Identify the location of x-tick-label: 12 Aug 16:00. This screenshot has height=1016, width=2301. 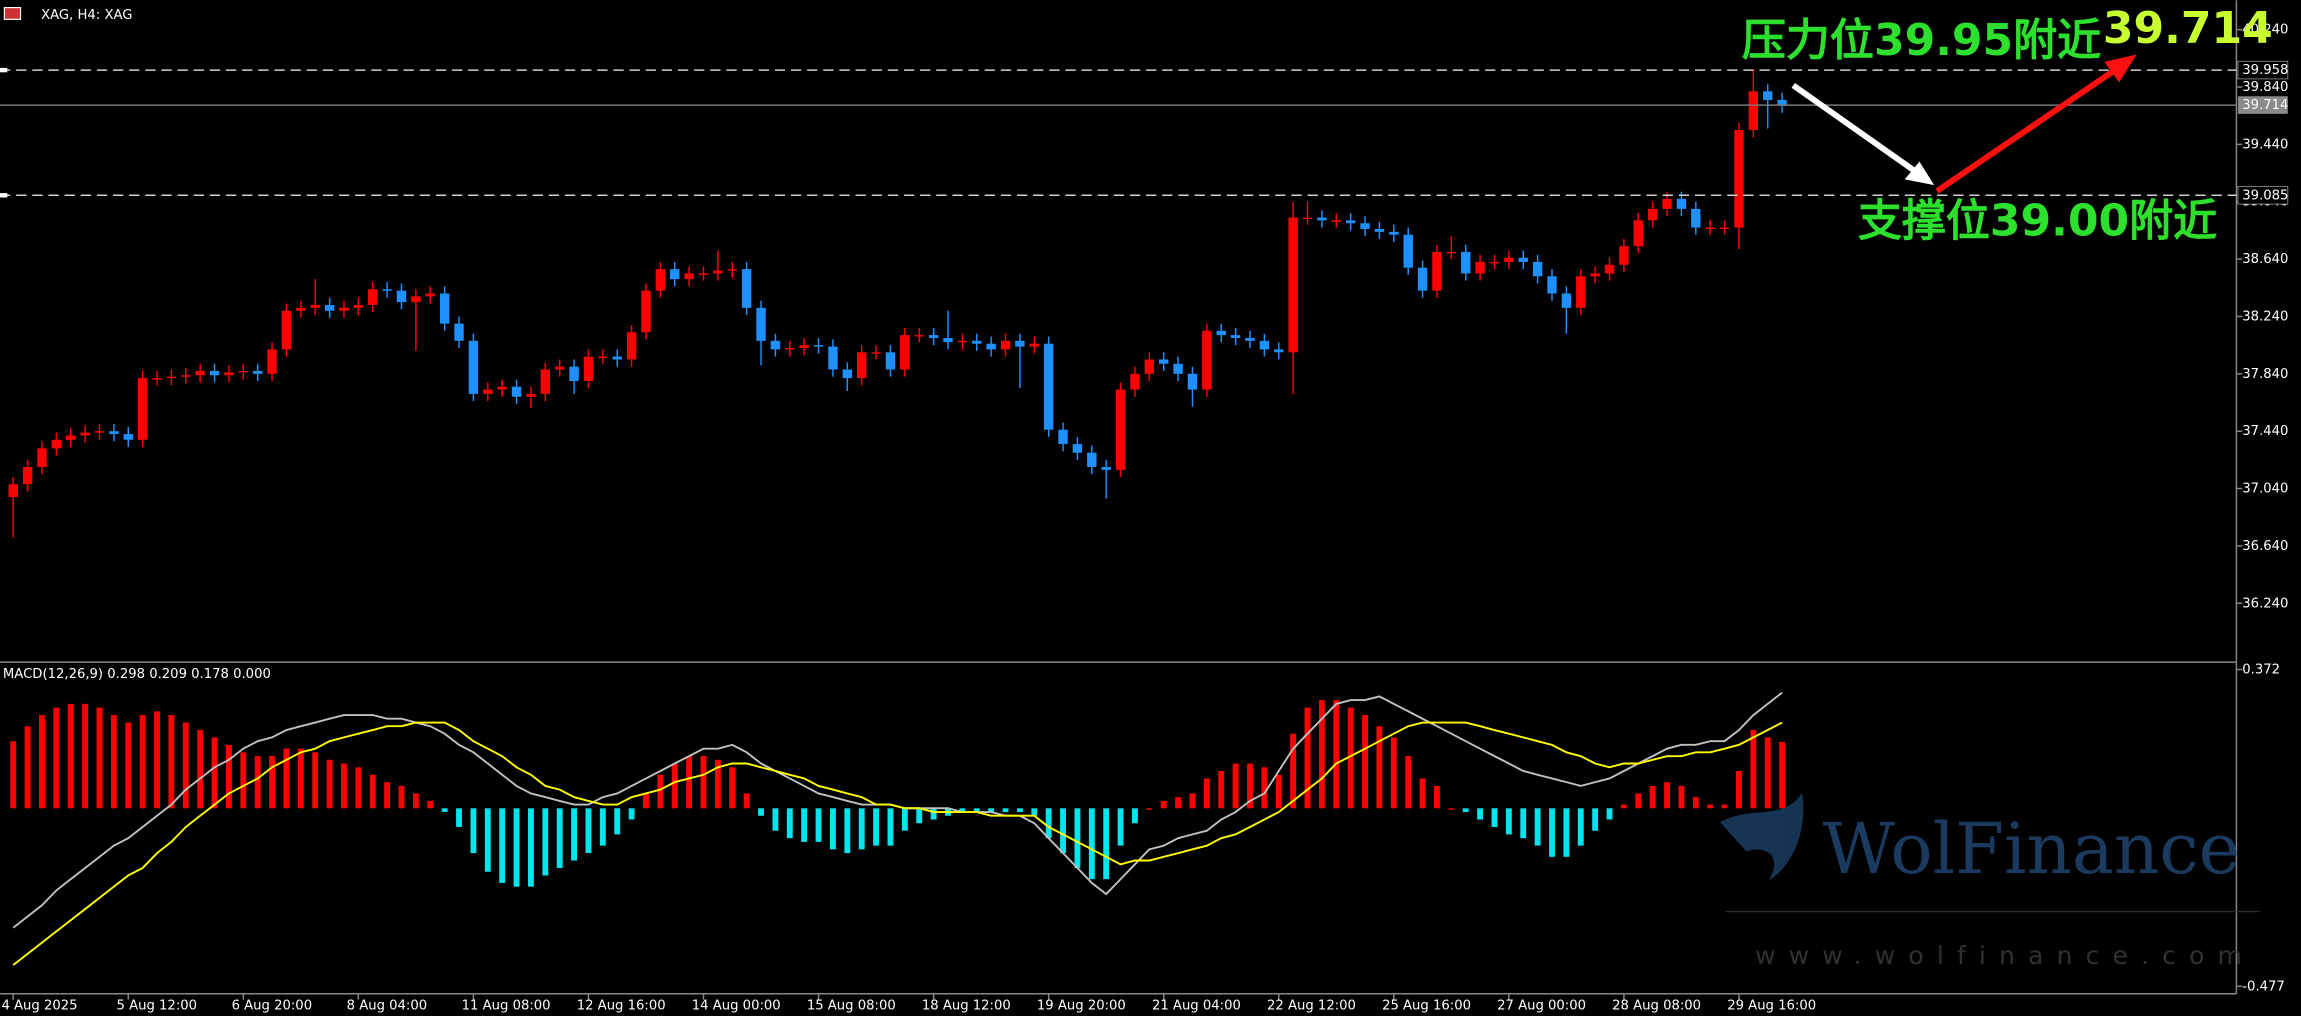
(621, 1005).